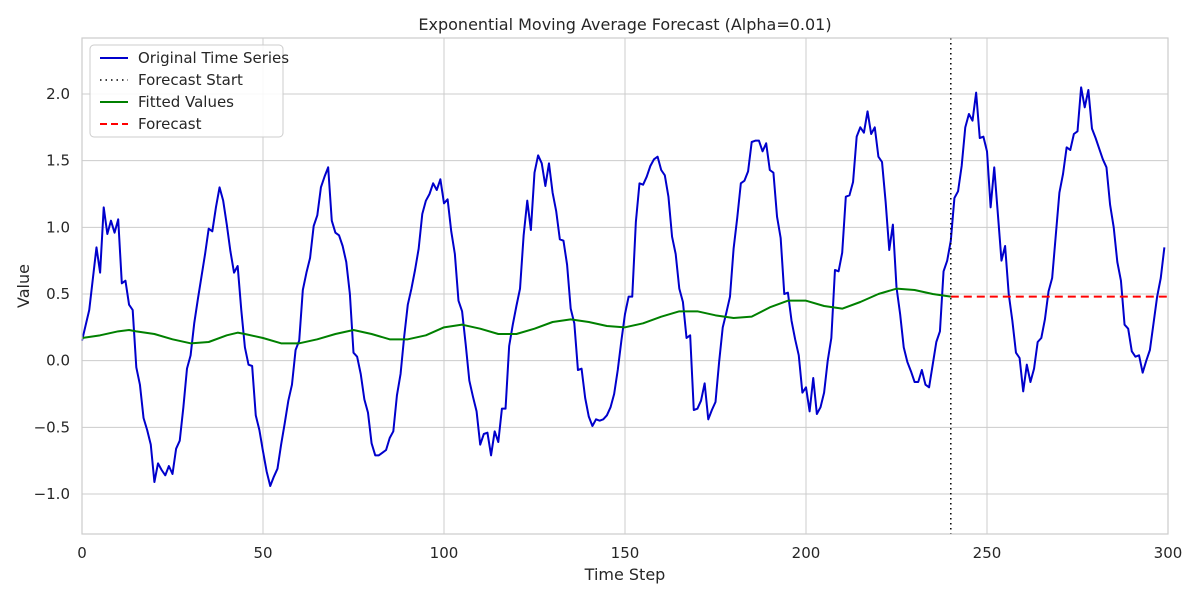  What do you see at coordinates (82, 553) in the screenshot?
I see `x-tick-label: 0` at bounding box center [82, 553].